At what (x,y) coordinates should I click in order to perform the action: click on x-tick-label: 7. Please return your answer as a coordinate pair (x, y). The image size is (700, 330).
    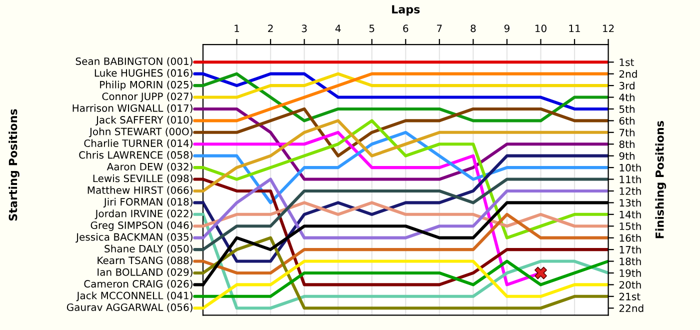
    Looking at the image, I should click on (439, 28).